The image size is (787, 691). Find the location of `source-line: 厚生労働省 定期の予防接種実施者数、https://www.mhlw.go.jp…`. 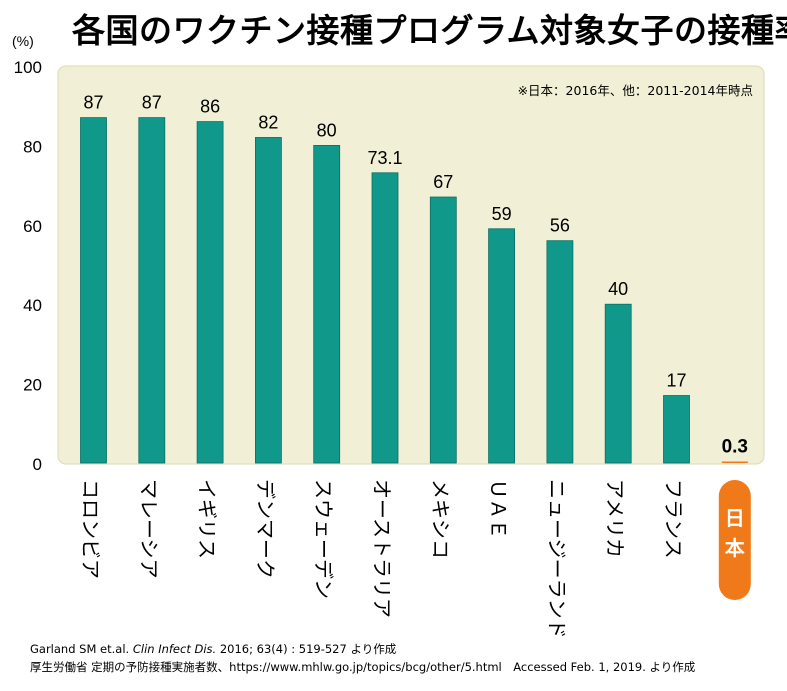

source-line: 厚生労働省 定期の予防接種実施者数、https://www.mhlw.go.jp… is located at coordinates (363, 667).